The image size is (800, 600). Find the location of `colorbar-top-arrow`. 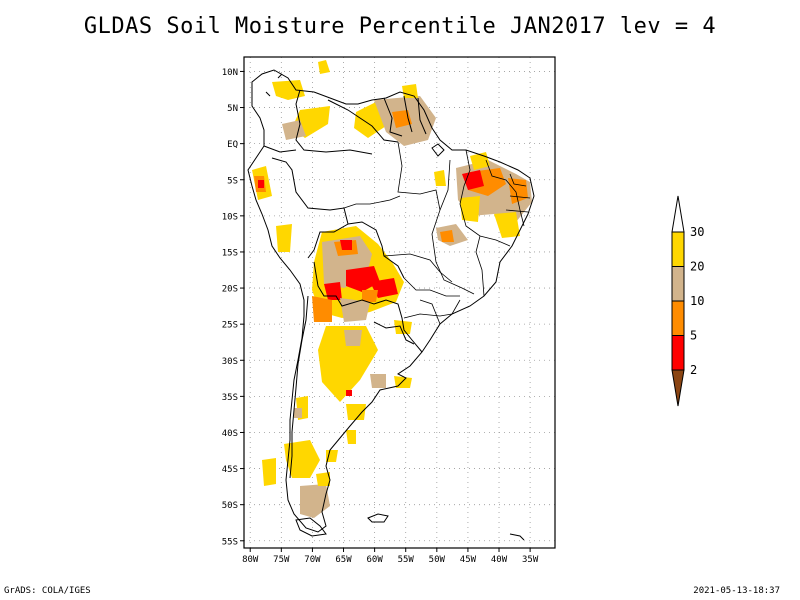

colorbar-top-arrow is located at coordinates (678, 214).